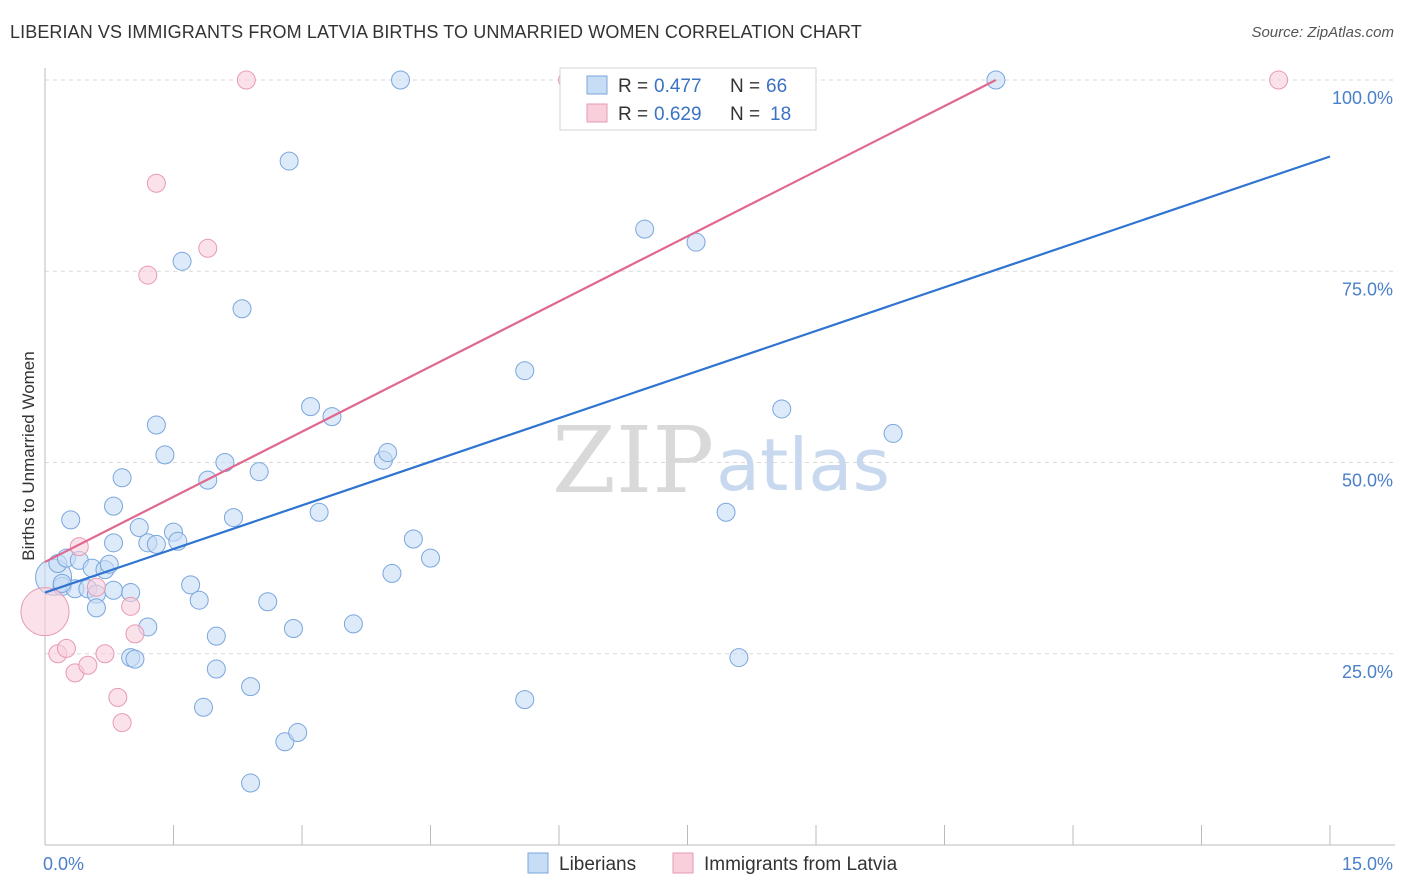  Describe the element at coordinates (745, 114) in the screenshot. I see `legend-n-label-2: N =` at that location.